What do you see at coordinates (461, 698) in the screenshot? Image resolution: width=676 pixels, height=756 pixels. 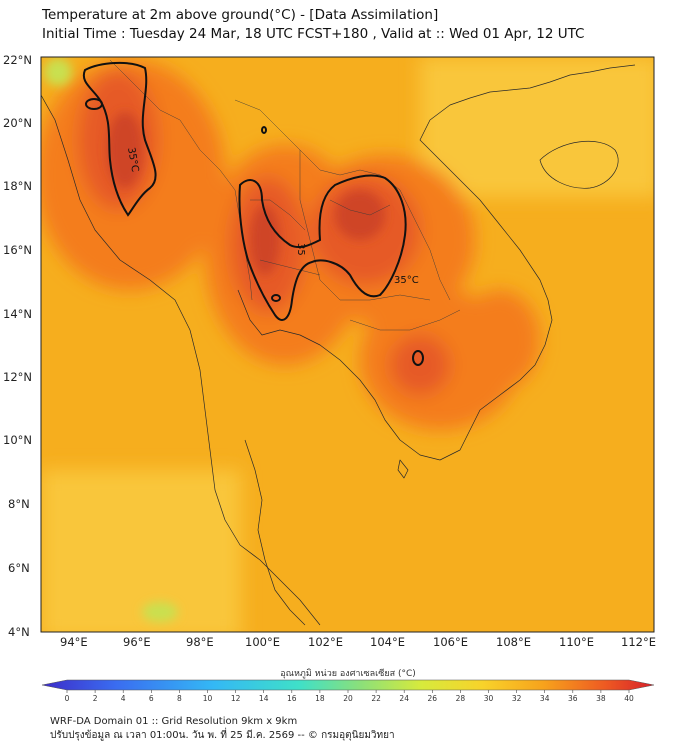 I see `colorbar-tick-label: 28` at bounding box center [461, 698].